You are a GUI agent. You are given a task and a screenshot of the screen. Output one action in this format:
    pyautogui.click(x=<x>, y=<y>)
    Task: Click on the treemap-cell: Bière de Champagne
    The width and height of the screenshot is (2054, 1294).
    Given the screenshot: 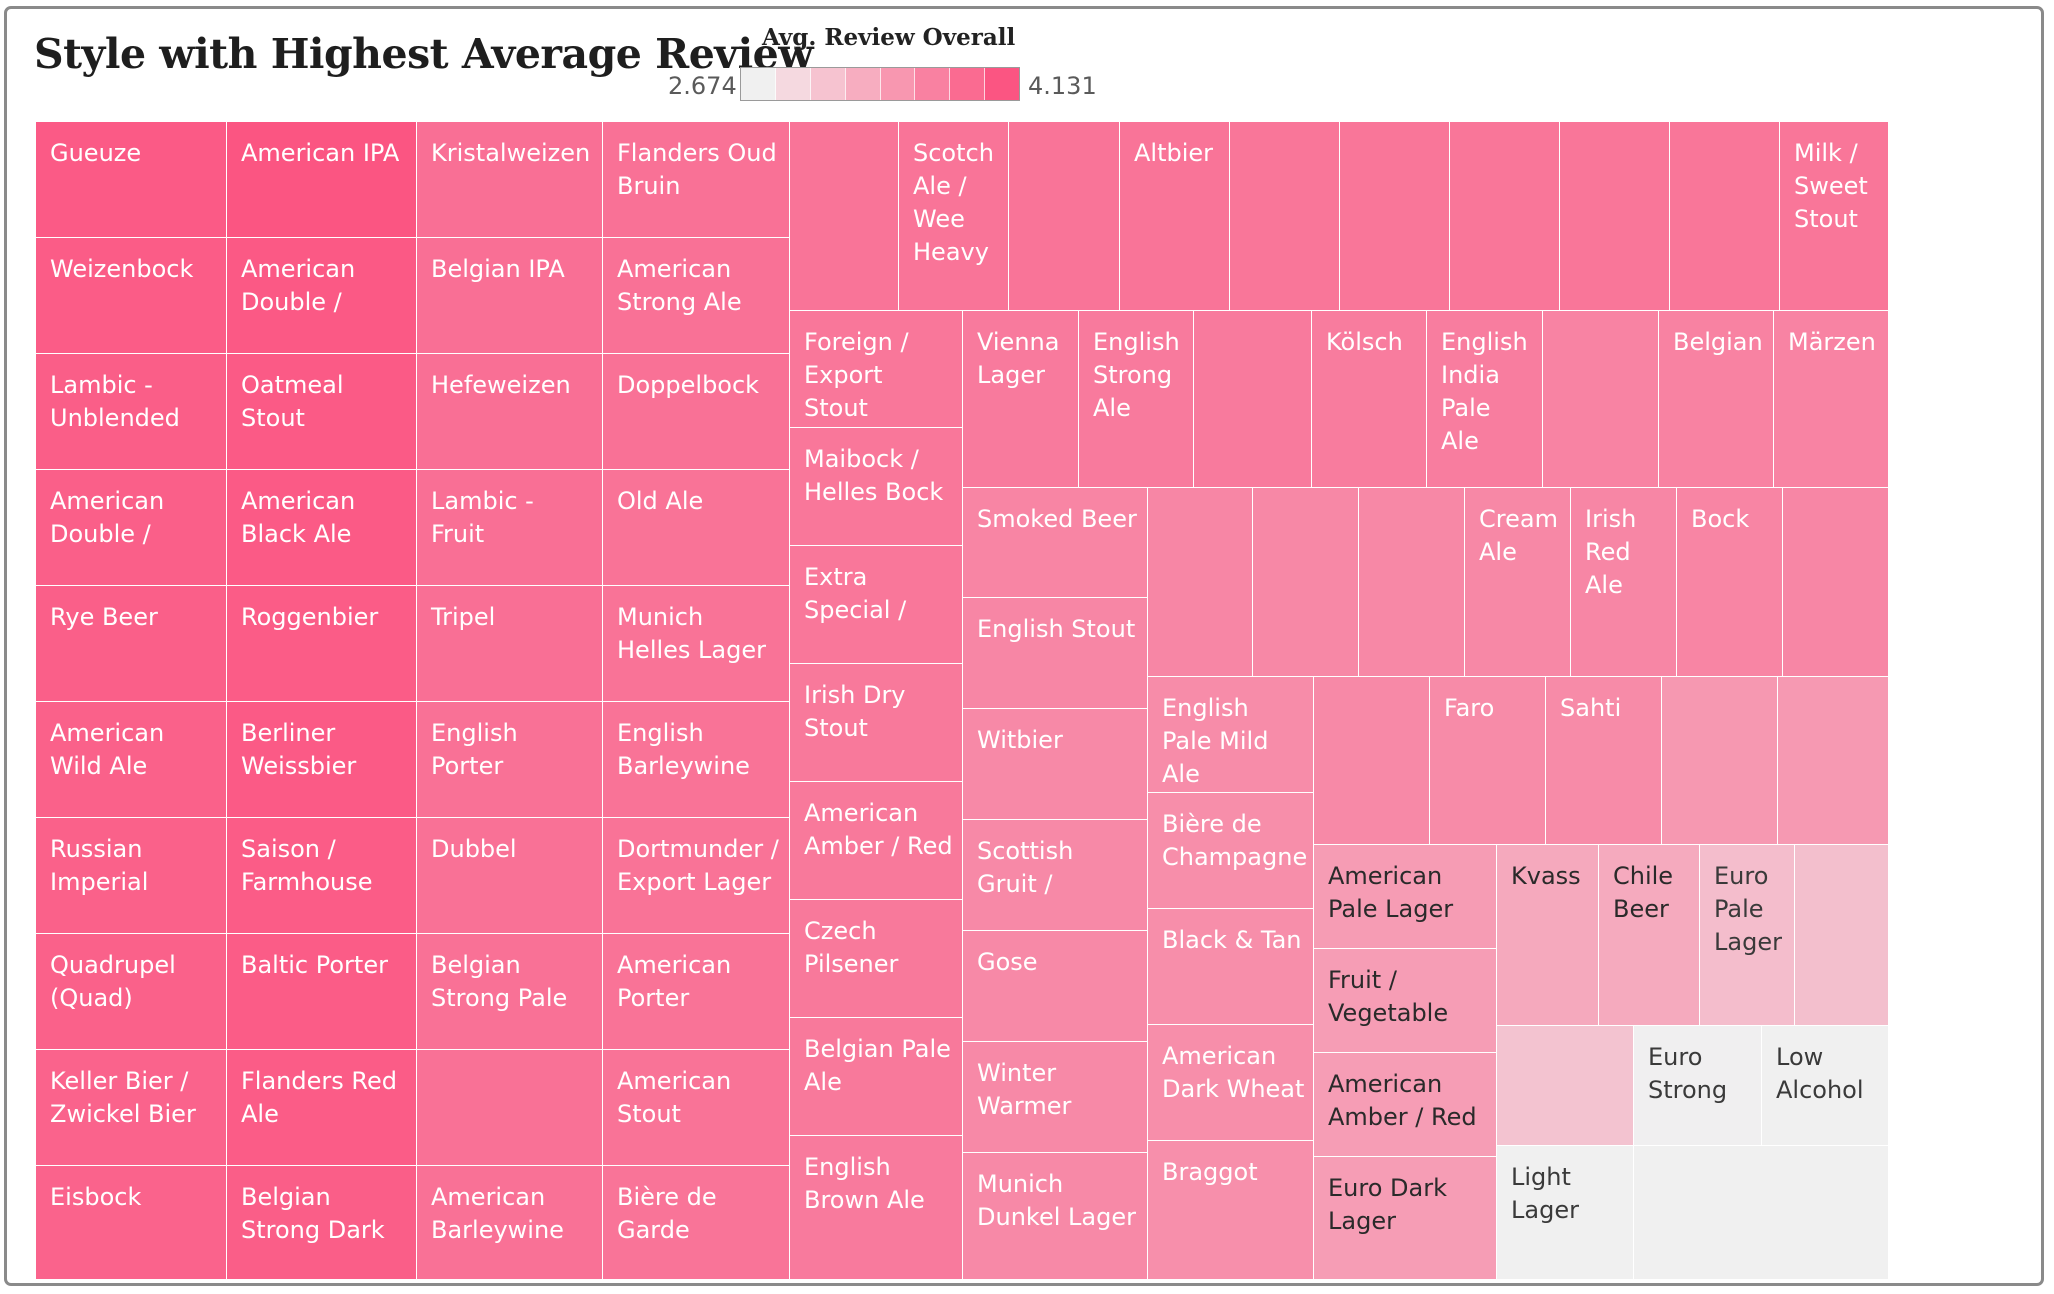 What is the action you would take?
    pyautogui.click(x=1231, y=851)
    